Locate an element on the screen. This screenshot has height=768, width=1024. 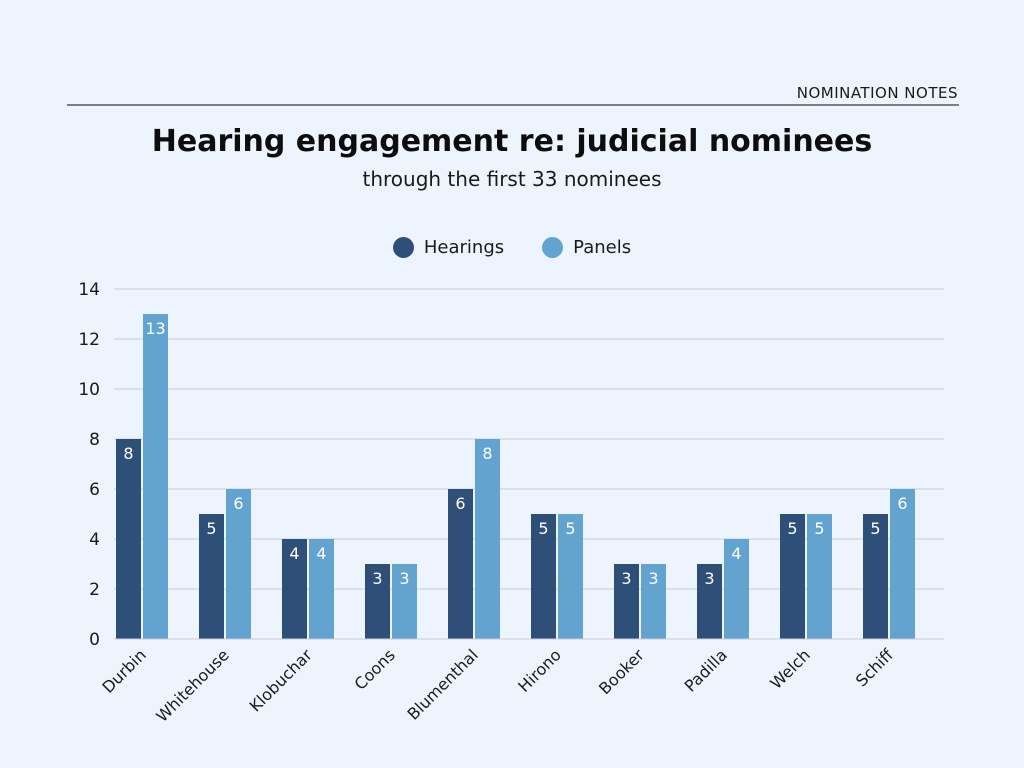
legend-item-hearings: Hearings is located at coordinates (448, 247).